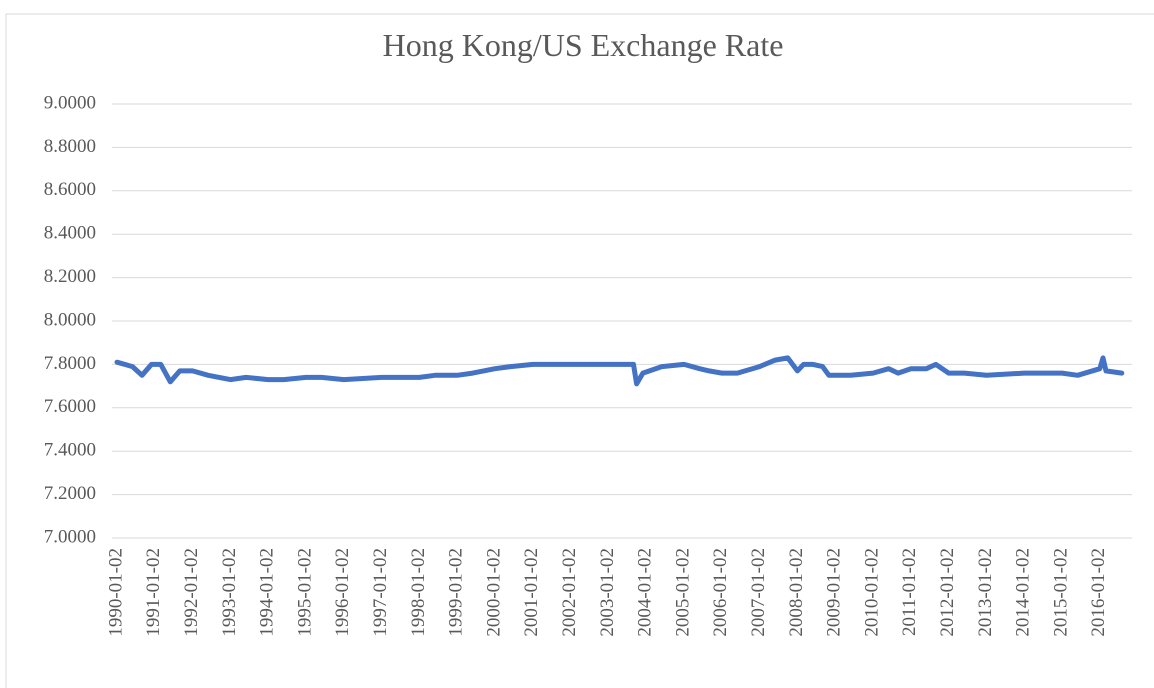 This screenshot has width=1154, height=688. Describe the element at coordinates (380, 592) in the screenshot. I see `x-tick-label: 1997-01-02` at that location.